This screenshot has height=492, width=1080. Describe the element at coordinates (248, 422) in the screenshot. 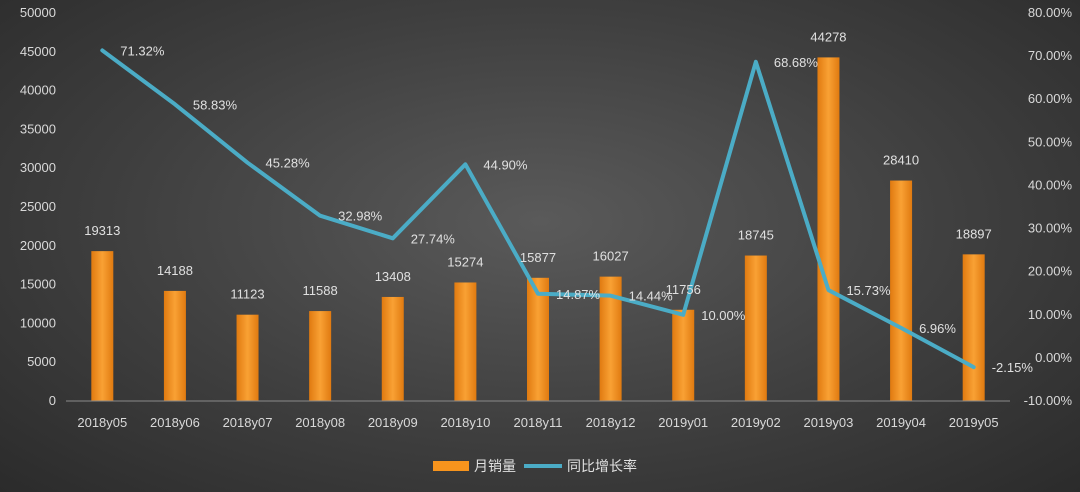

I see `category-tick-label: 2018y07` at that location.